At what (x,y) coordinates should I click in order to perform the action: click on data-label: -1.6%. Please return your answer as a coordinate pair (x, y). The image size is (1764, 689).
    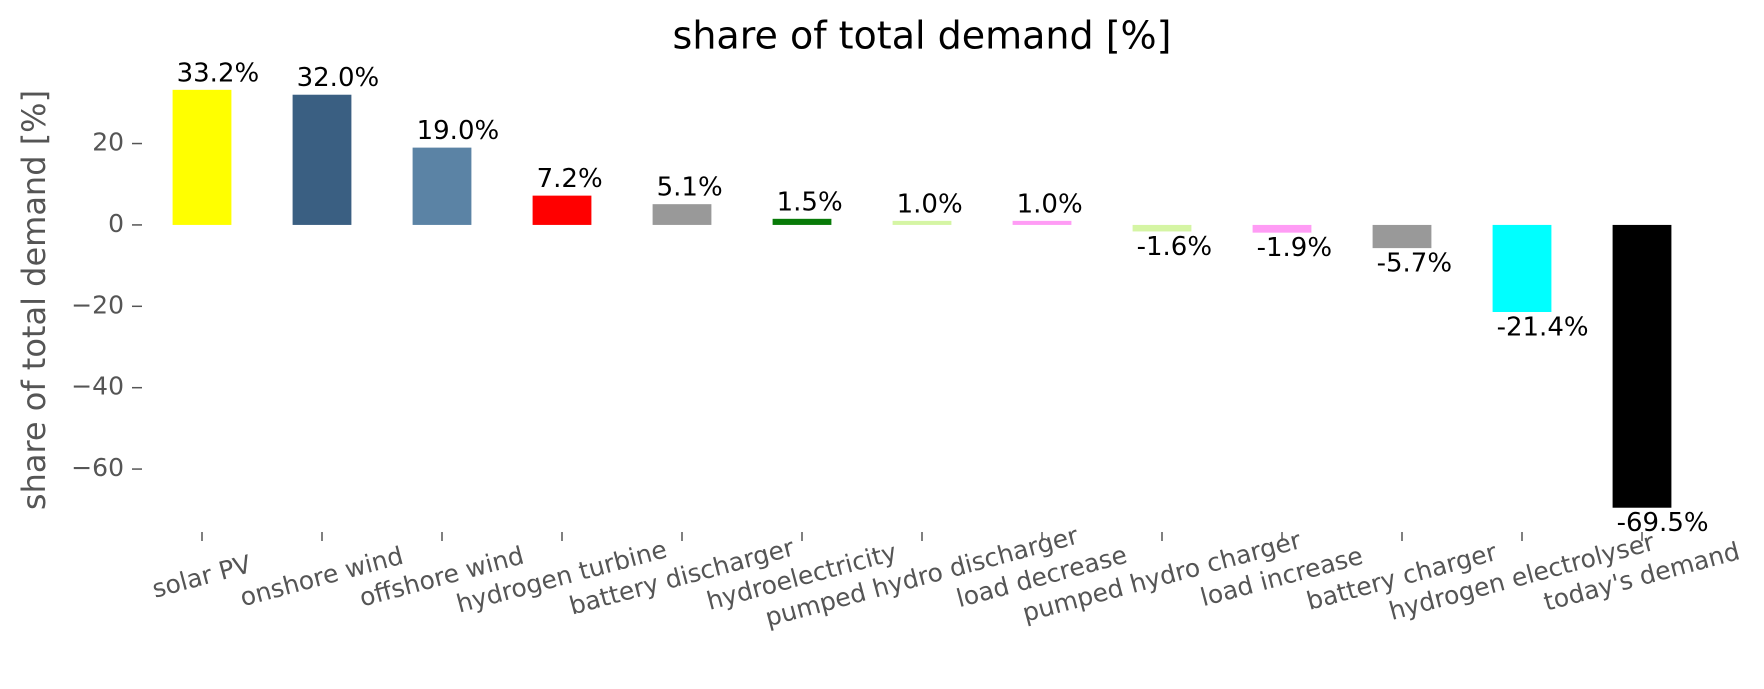
    Looking at the image, I should click on (1174, 247).